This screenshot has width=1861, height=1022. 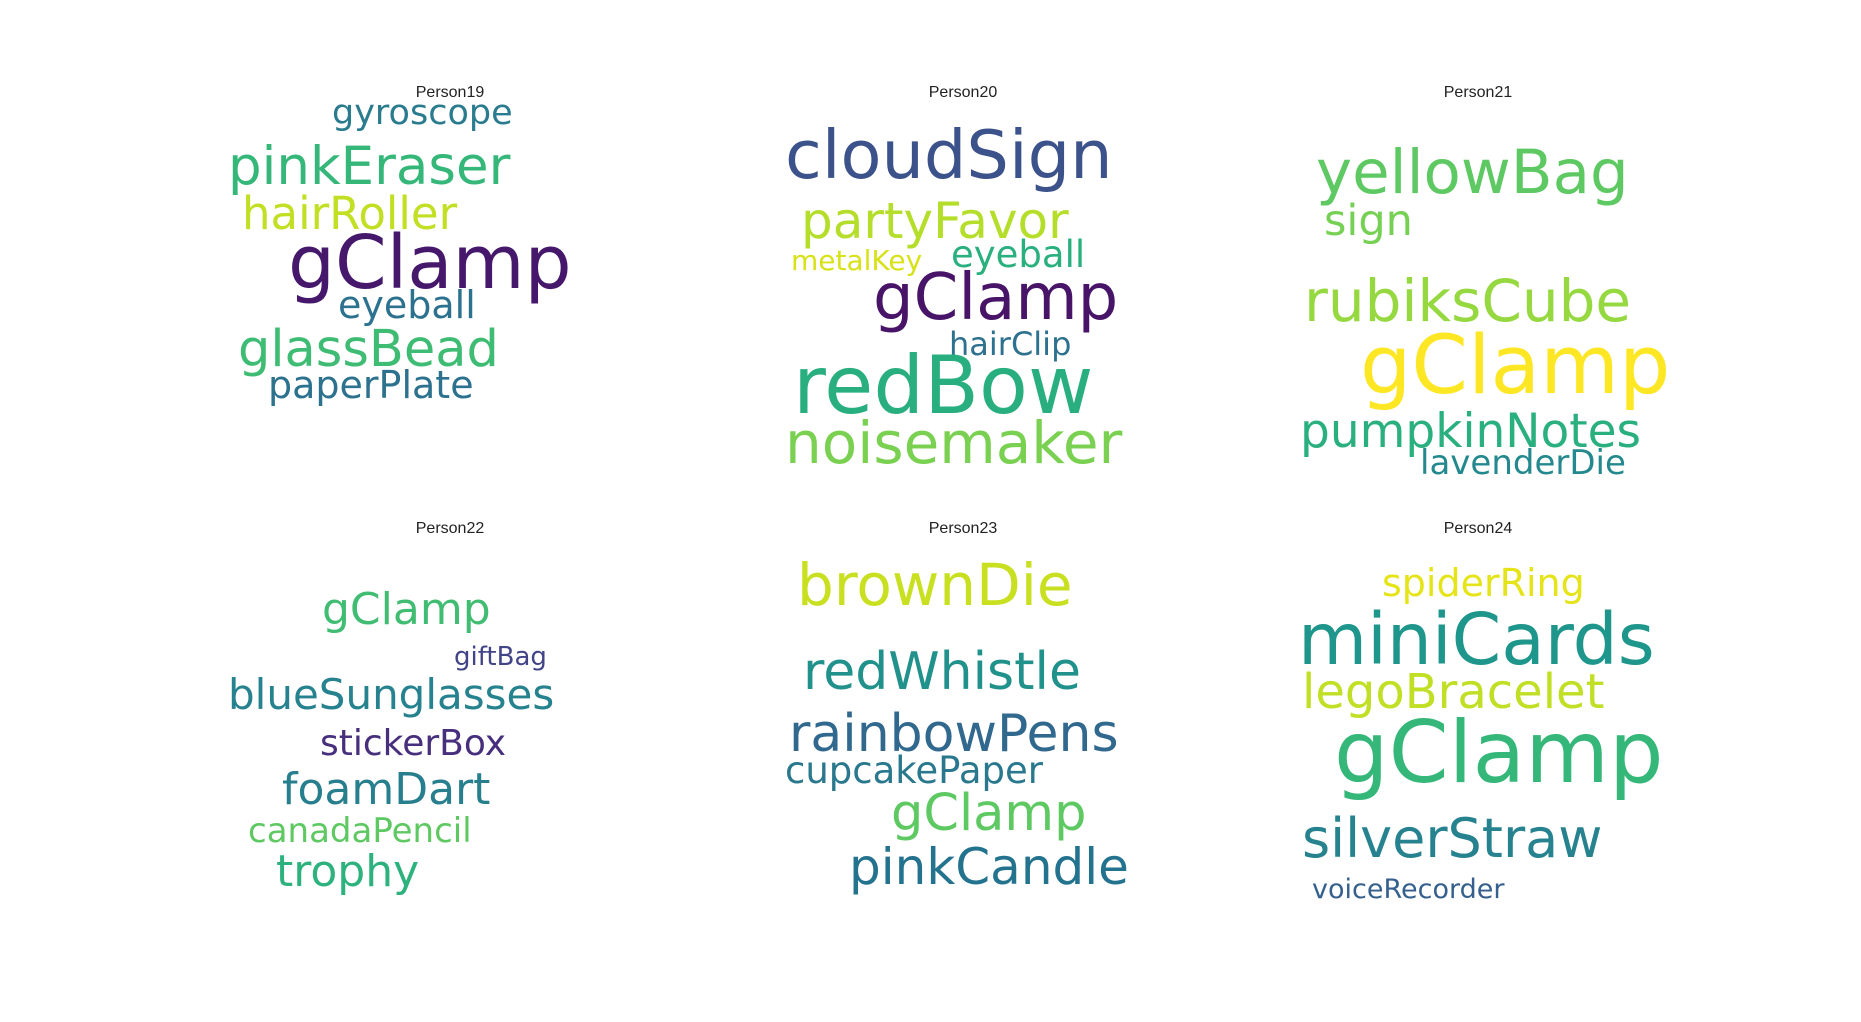 What do you see at coordinates (1408, 889) in the screenshot?
I see `word: voiceRecorder` at bounding box center [1408, 889].